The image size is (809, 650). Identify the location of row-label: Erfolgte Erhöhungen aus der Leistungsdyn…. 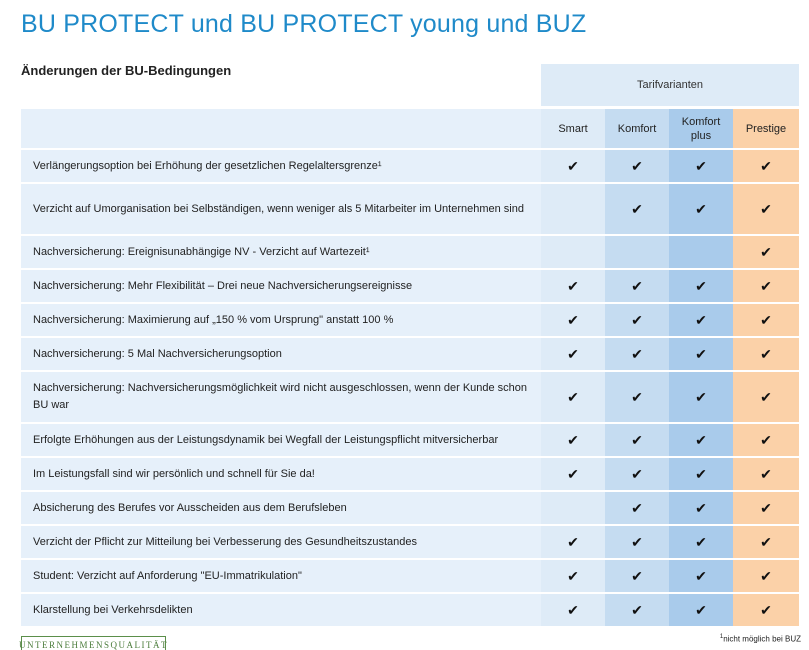
(281, 440).